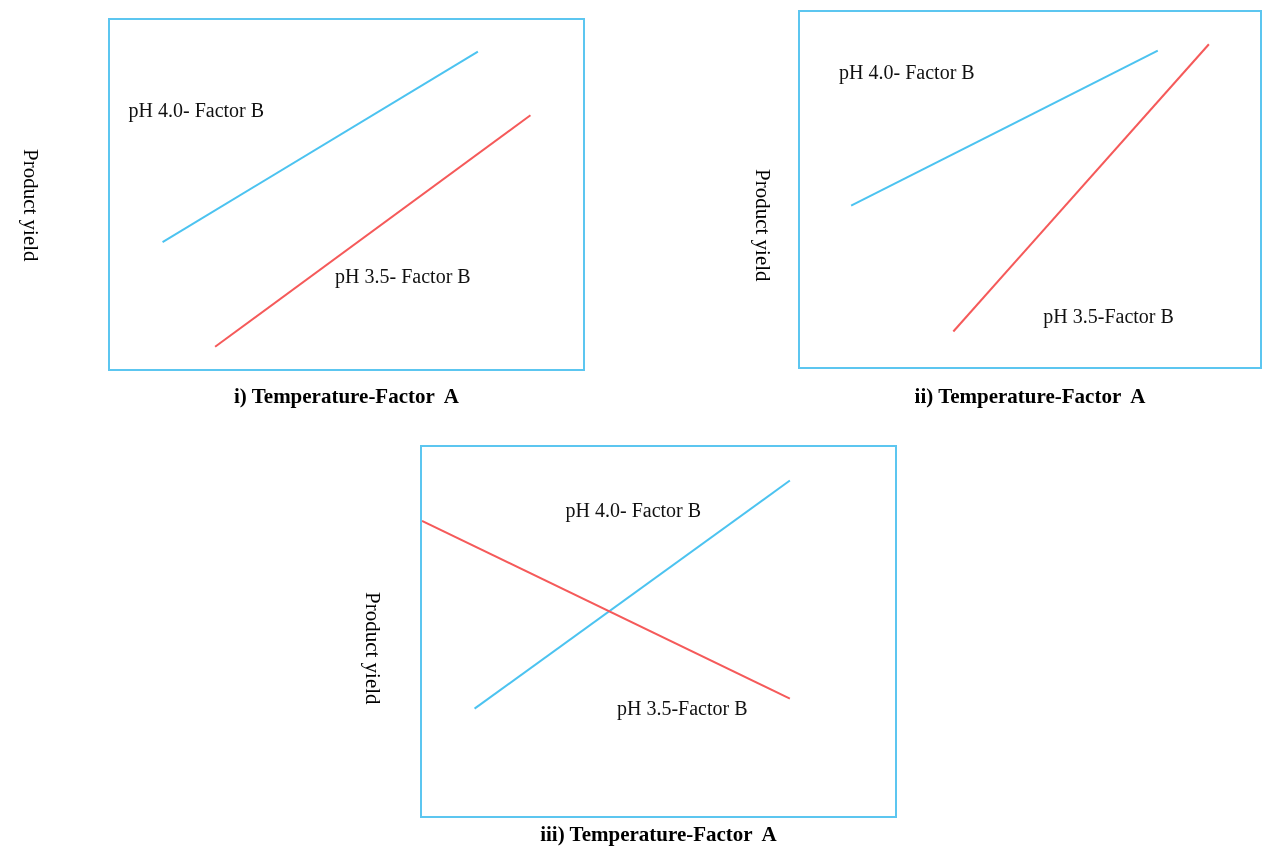 Image resolution: width=1265 pixels, height=851 pixels. I want to click on series-label: pH 3.5-Factor B, so click(682, 709).